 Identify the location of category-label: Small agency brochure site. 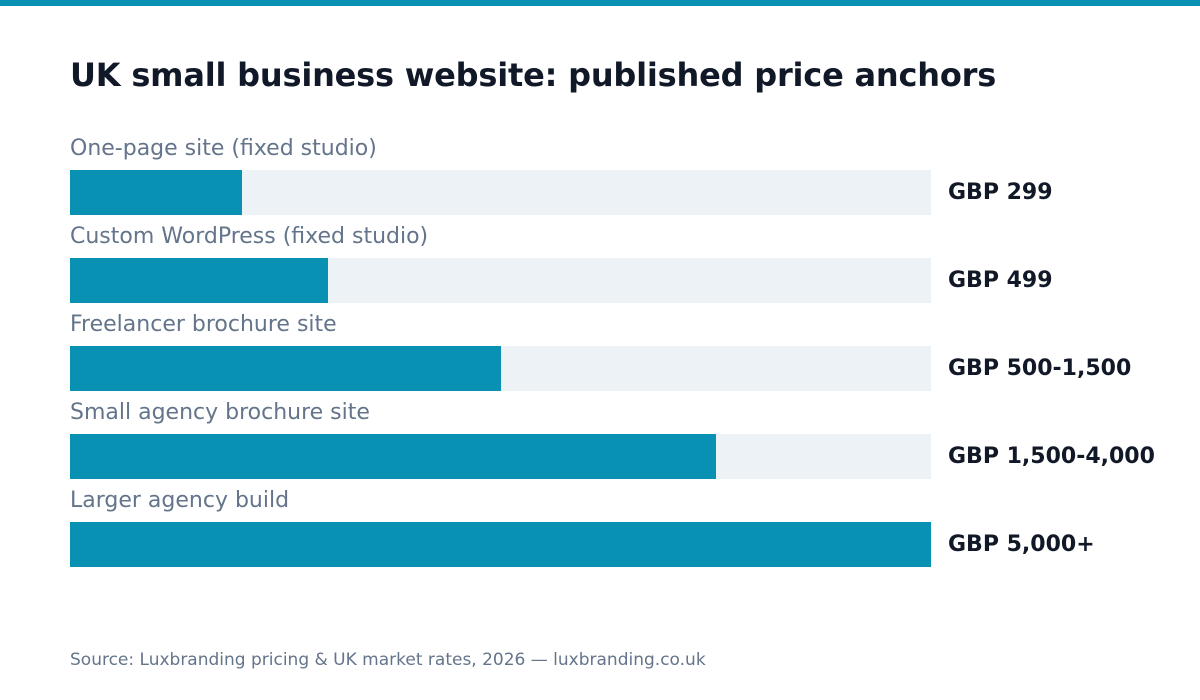
(220, 412).